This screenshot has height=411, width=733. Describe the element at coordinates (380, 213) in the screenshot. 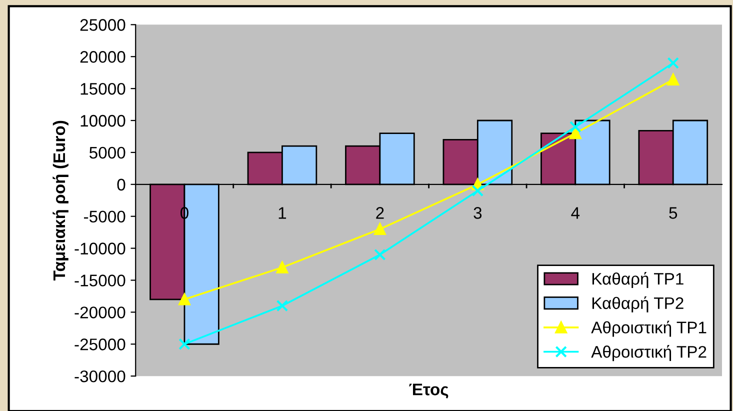

I see `x-tick-label: 2` at that location.